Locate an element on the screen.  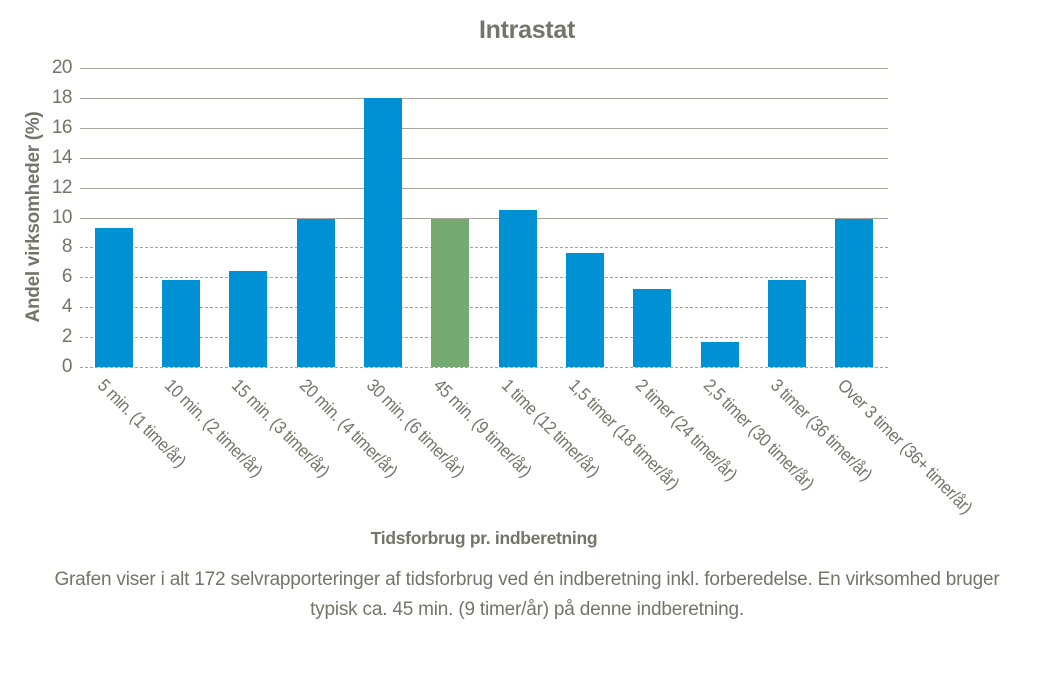
y-tick-label-16: 16 is located at coordinates (62, 127).